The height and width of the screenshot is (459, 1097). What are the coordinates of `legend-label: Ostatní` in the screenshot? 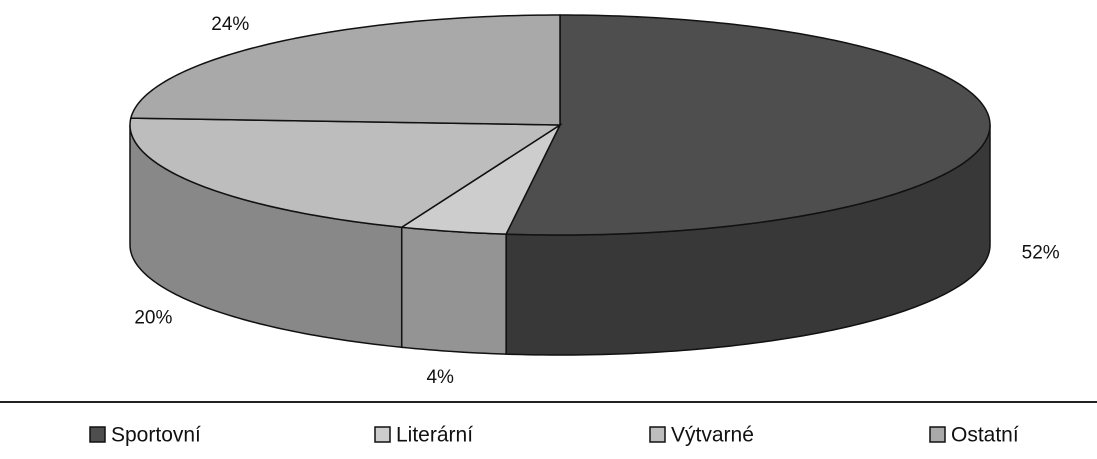 It's located at (985, 435).